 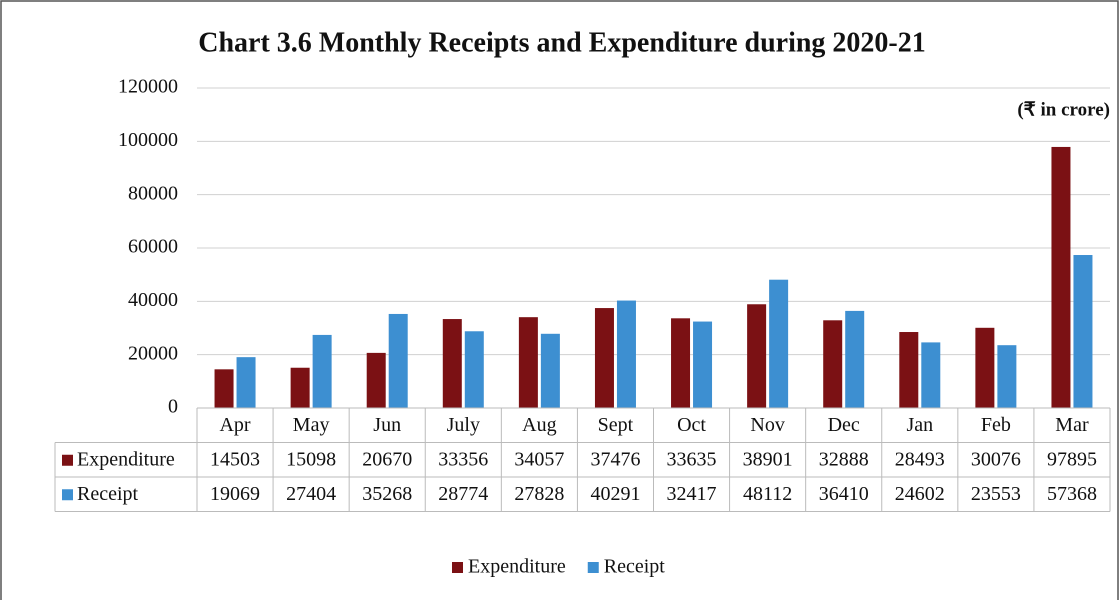 I want to click on table-cell: 97895, so click(x=1072, y=459).